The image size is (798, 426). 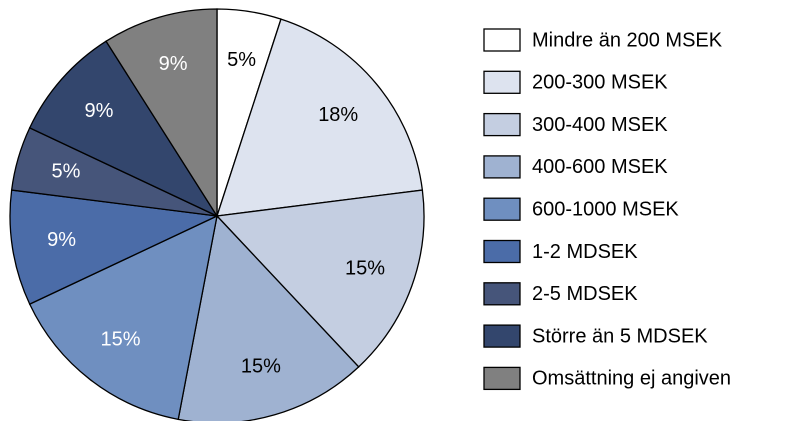 What do you see at coordinates (585, 294) in the screenshot?
I see `legend-label: 2-5 MDSEK` at bounding box center [585, 294].